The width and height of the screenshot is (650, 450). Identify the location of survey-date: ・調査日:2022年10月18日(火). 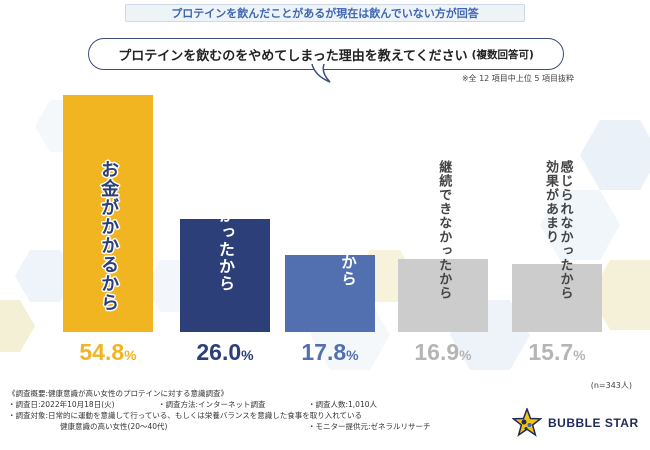
(61, 404).